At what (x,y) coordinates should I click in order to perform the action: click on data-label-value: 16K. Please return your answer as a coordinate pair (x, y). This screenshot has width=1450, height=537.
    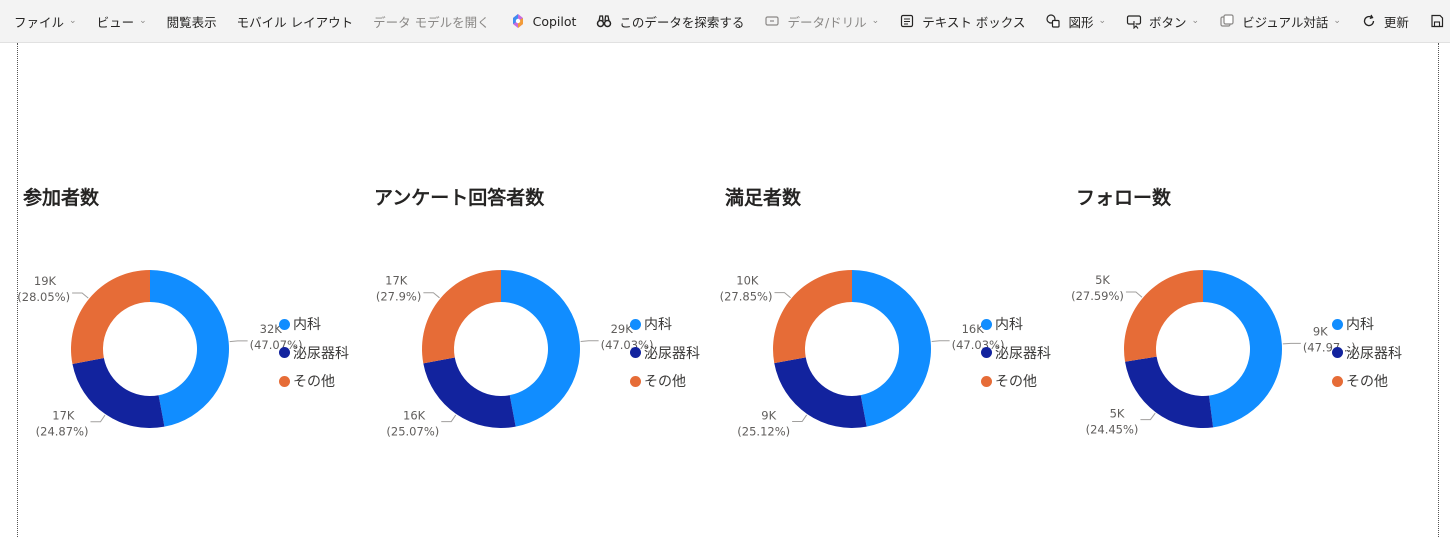
    Looking at the image, I should click on (973, 329).